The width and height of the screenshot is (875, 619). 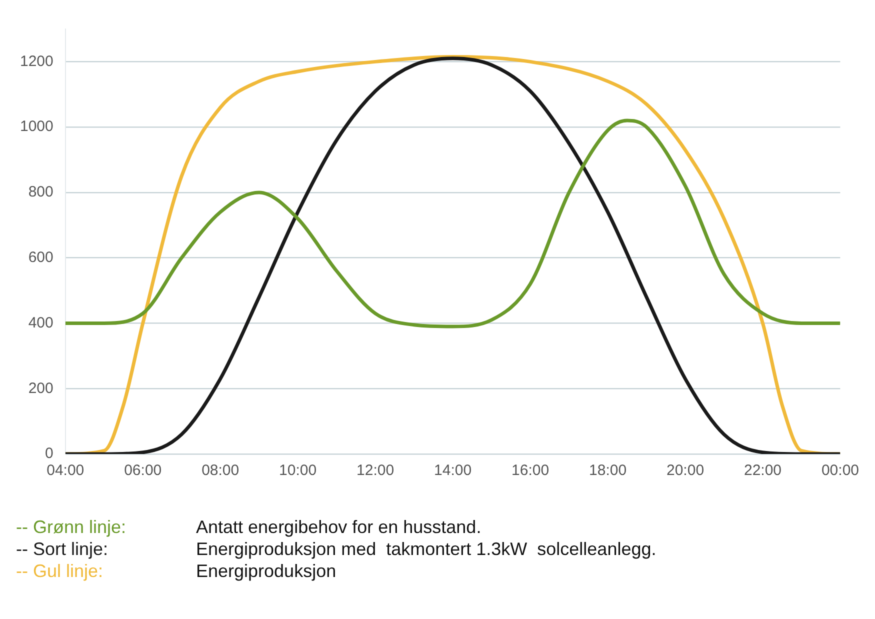 I want to click on text: Energiproduksjon med takmontert 1.3kW solcelleanlegg., so click(x=426, y=549).